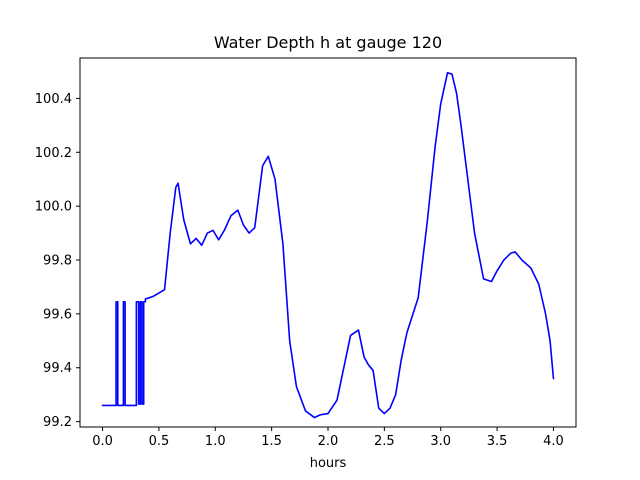 The width and height of the screenshot is (640, 480). Describe the element at coordinates (57, 368) in the screenshot. I see `y-tick-label: 99.4` at that location.